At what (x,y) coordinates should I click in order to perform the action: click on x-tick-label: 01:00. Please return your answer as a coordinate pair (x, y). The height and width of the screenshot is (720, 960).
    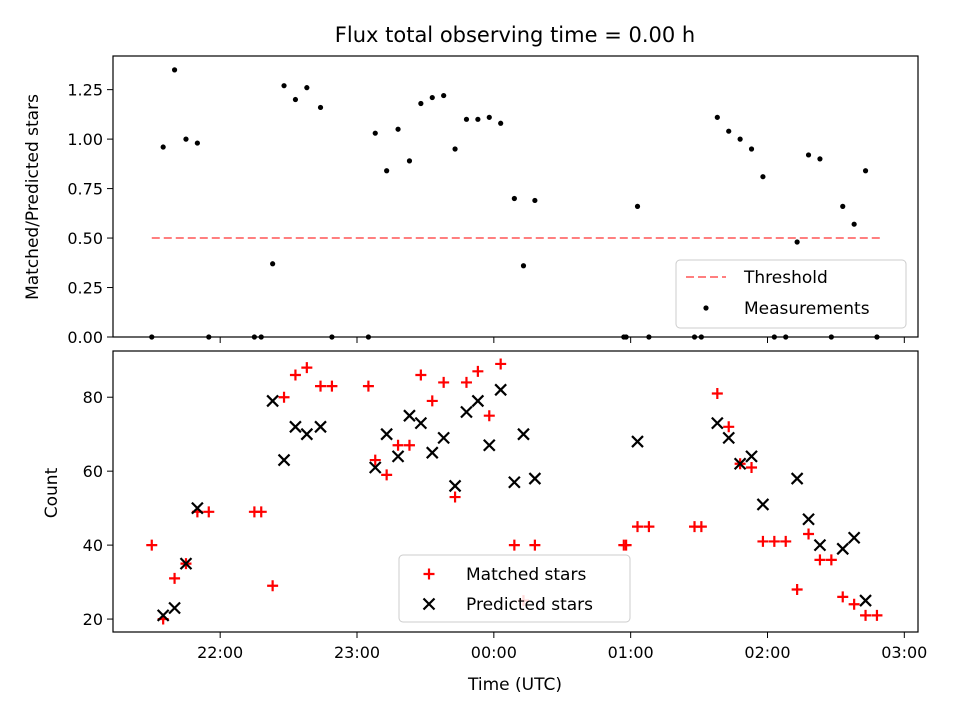
    Looking at the image, I should click on (631, 652).